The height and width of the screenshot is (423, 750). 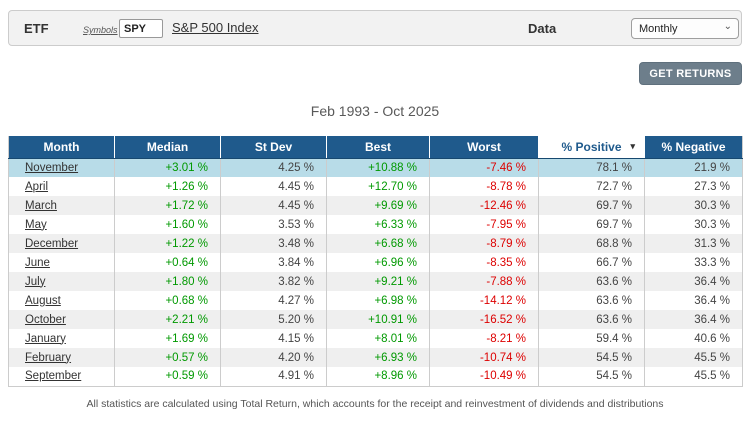 I want to click on positive-value: 72.7 %, so click(x=591, y=186).